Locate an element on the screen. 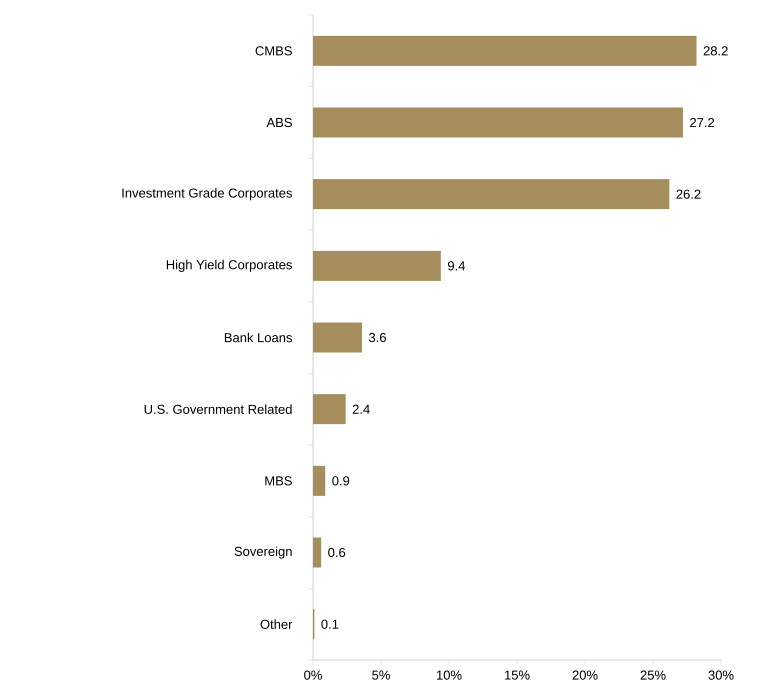 This screenshot has height=696, width=771. data-label: 0.9 is located at coordinates (341, 481).